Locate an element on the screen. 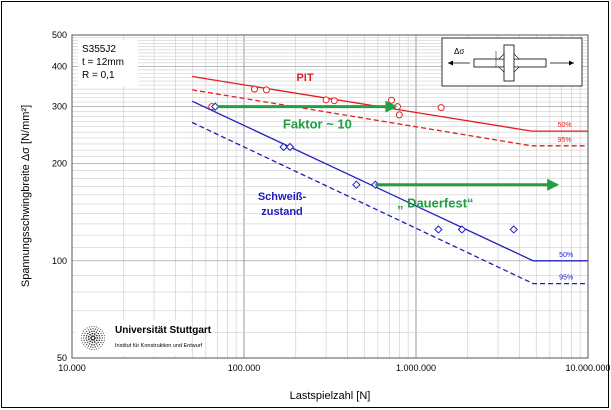 This screenshot has width=611, height=410. info-material: S355J2 is located at coordinates (99, 49).